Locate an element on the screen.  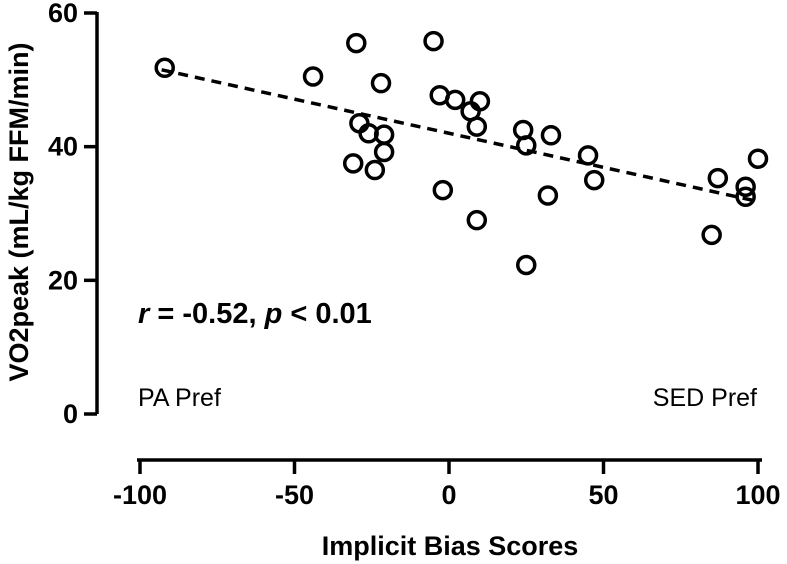
y-tick-label: 60 is located at coordinates (63, 14).